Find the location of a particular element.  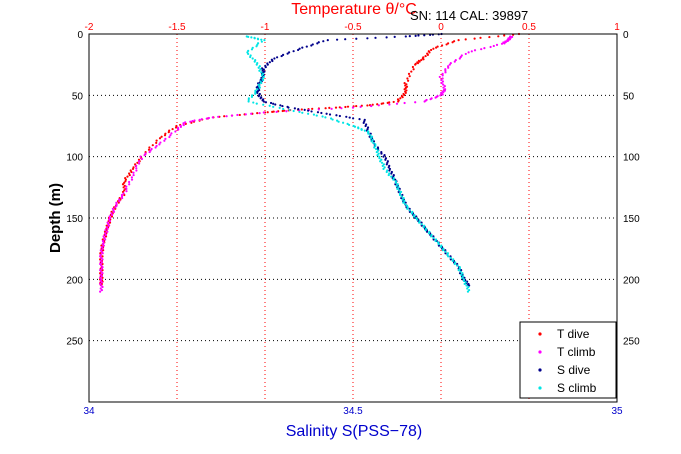

depth-tick-label-right: 100 is located at coordinates (631, 158).